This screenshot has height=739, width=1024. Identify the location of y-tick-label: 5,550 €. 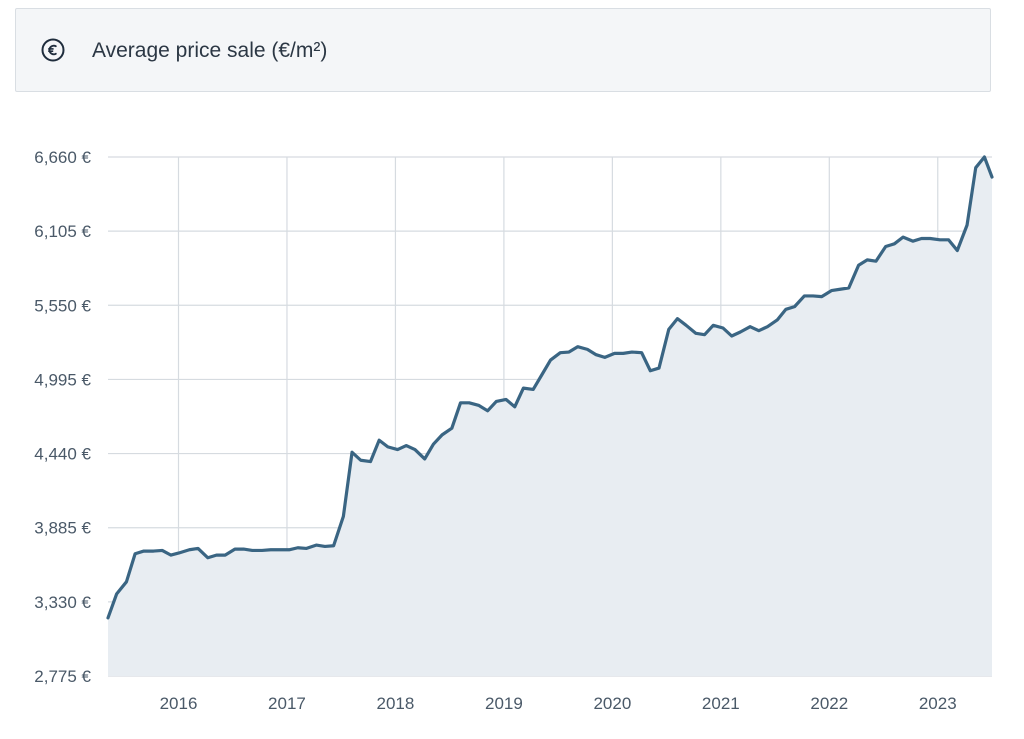
(62, 305).